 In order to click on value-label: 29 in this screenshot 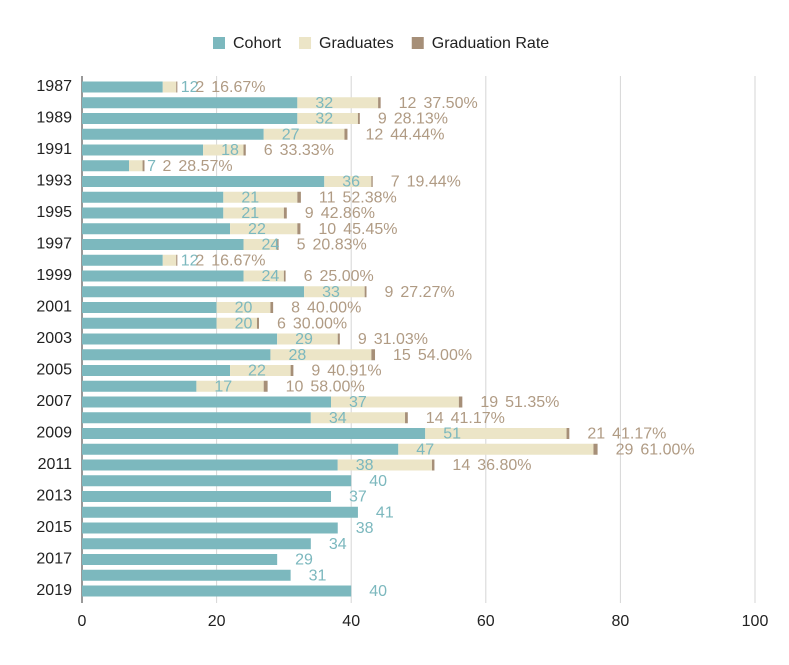, I will do `click(304, 560)`.